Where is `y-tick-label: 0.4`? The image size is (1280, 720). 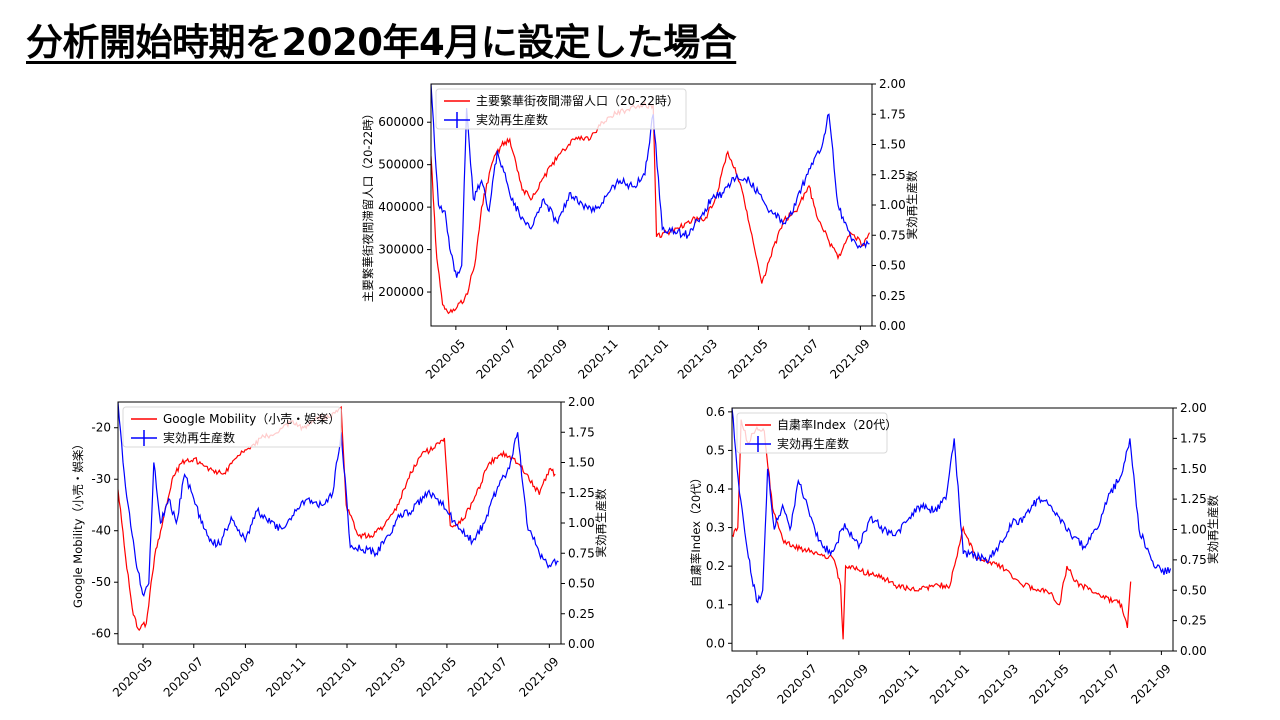 y-tick-label: 0.4 is located at coordinates (715, 489).